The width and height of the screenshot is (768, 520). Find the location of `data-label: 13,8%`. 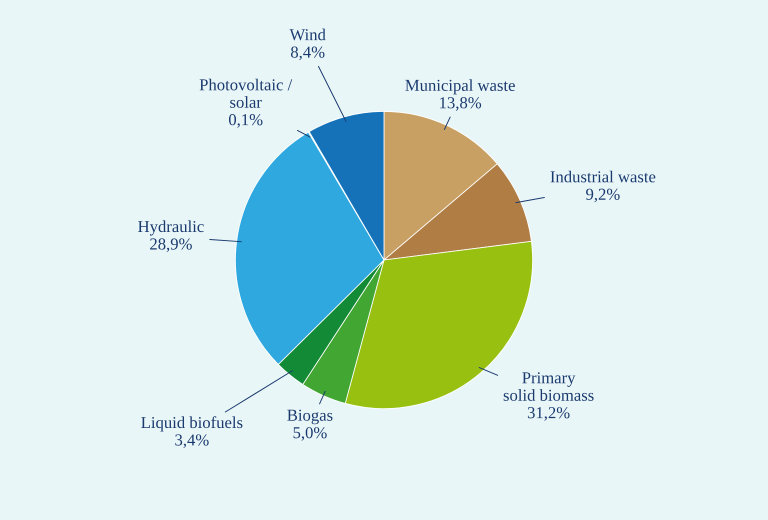

data-label: 13,8% is located at coordinates (461, 104).